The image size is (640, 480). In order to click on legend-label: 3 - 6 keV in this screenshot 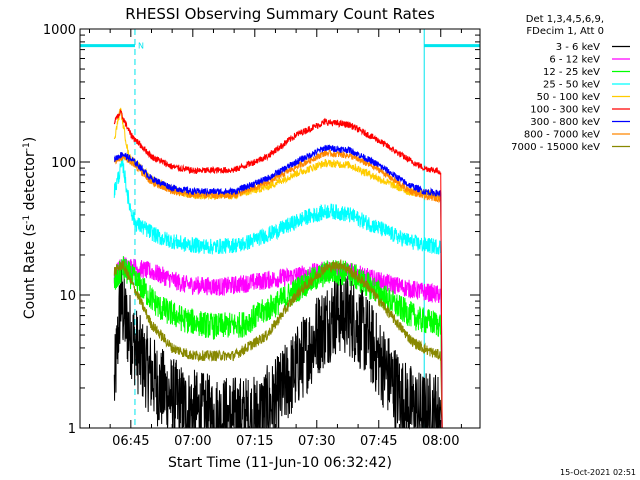, I will do `click(578, 47)`.